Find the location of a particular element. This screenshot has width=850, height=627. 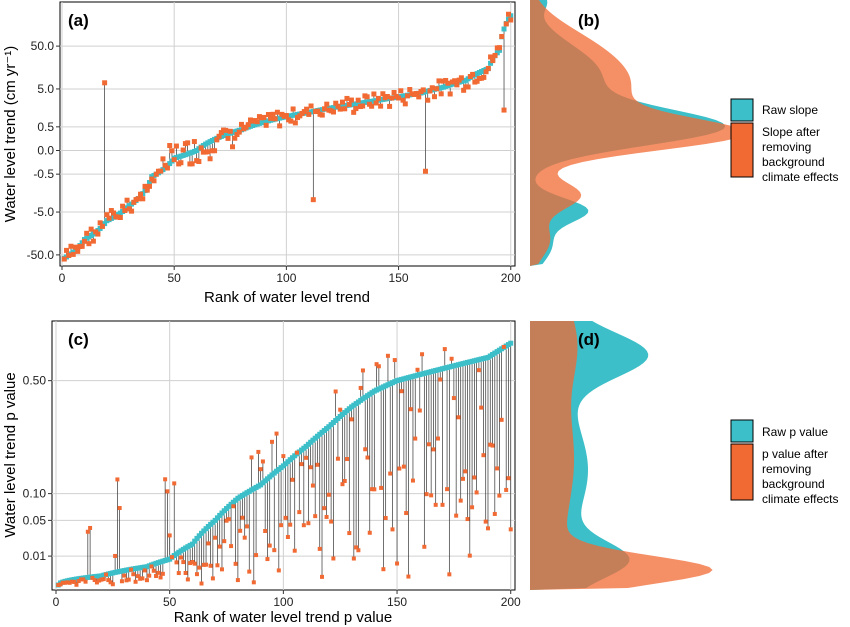

legend-b-adjusted-label-4: climate effects is located at coordinates (800, 177).